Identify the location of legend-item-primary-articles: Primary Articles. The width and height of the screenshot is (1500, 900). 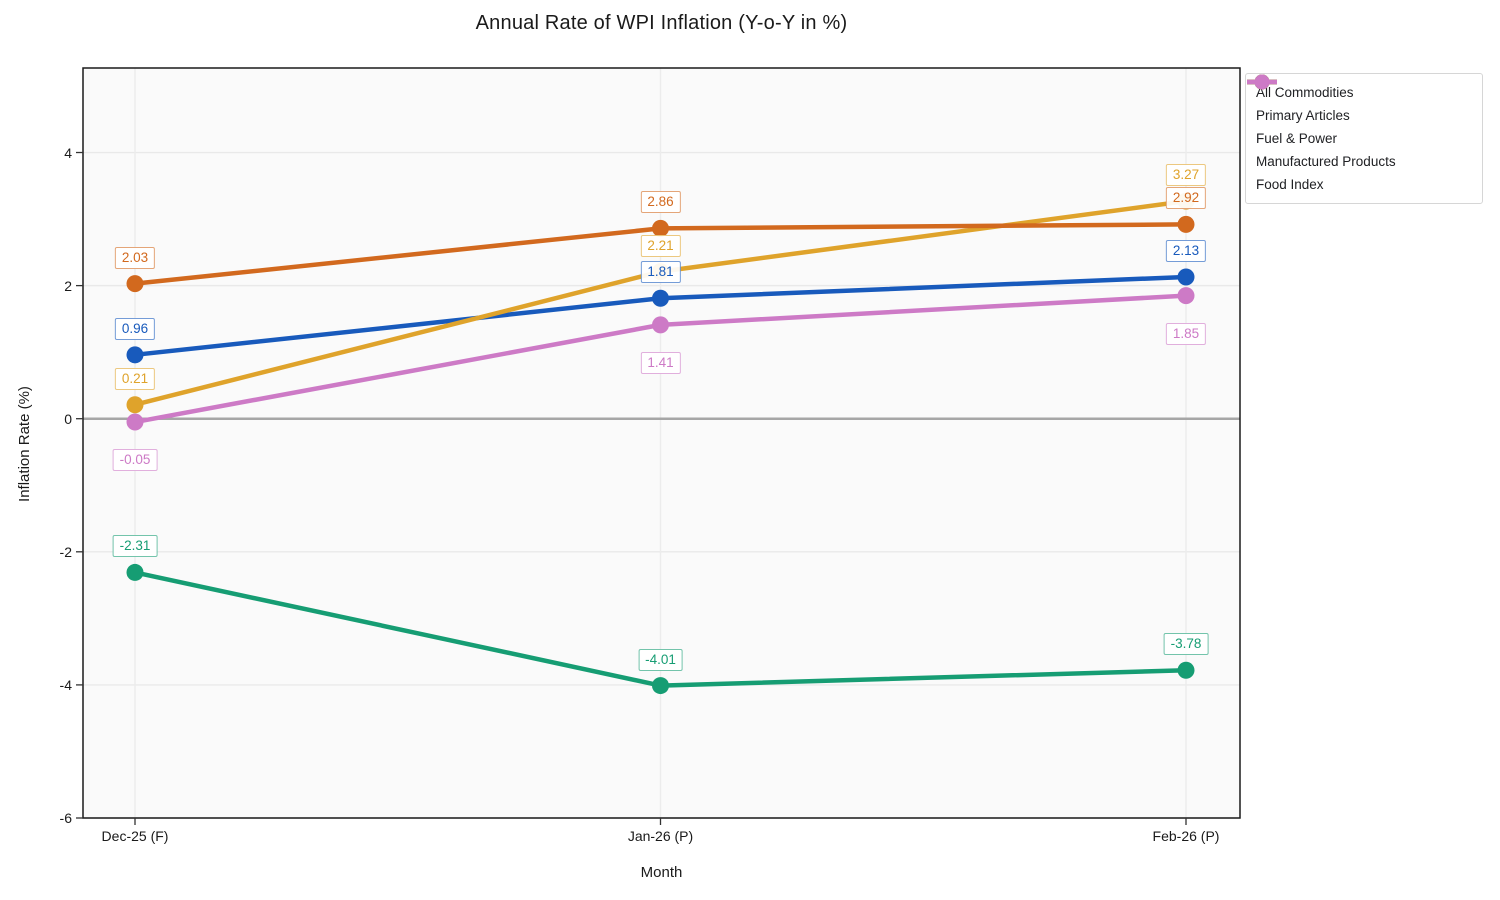
(1359, 100).